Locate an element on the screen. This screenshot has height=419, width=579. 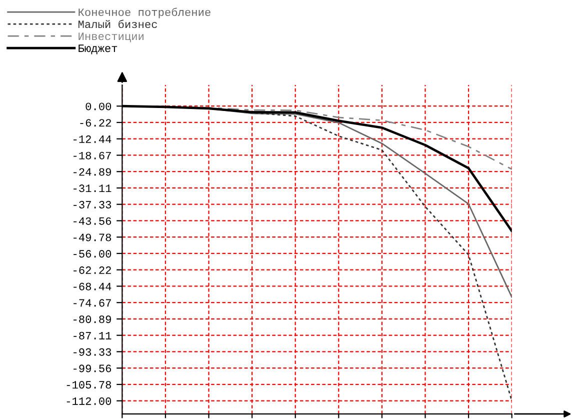
text: Инвестиции is located at coordinates (111, 37).